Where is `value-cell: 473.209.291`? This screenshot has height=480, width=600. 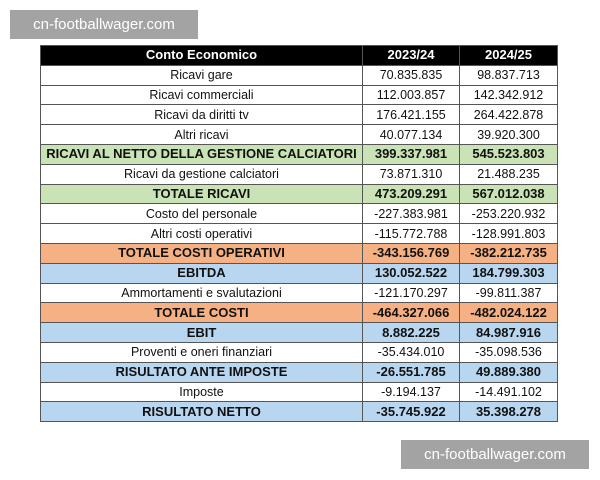
value-cell: 473.209.291 is located at coordinates (411, 194).